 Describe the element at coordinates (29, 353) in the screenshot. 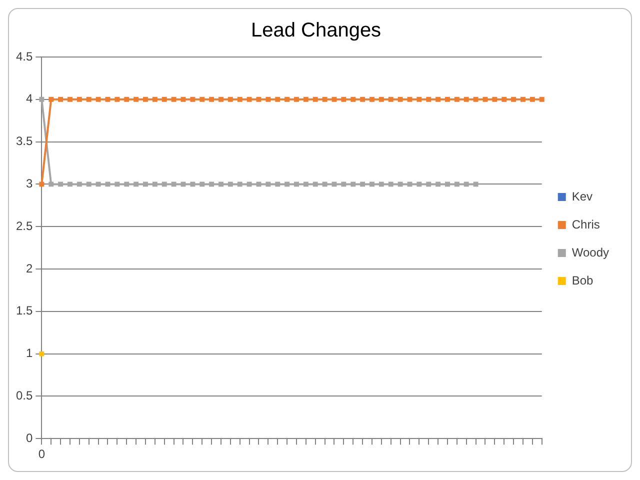

I see `y-tick-label: 1` at that location.